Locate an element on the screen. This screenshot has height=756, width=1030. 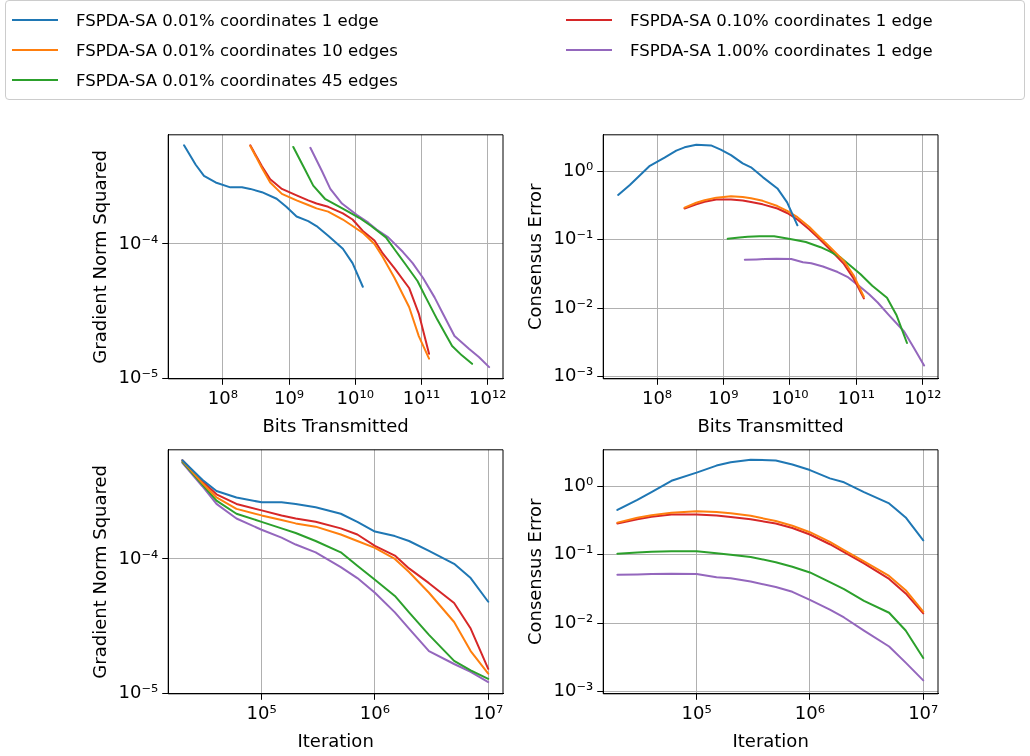
legend-label: FSPDA-SA 0.01% coordinates 1 edge is located at coordinates (227, 20).